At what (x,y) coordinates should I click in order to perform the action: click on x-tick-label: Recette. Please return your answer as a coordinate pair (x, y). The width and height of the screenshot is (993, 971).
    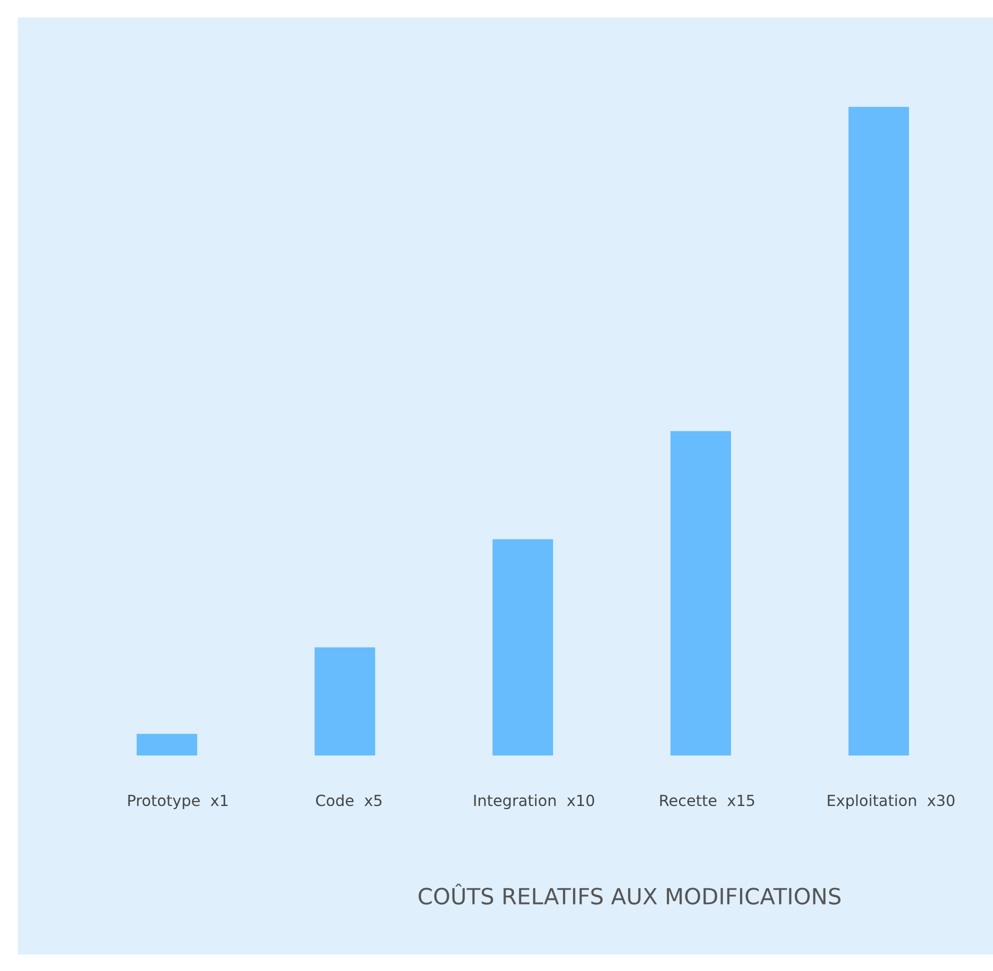
    Looking at the image, I should click on (688, 800).